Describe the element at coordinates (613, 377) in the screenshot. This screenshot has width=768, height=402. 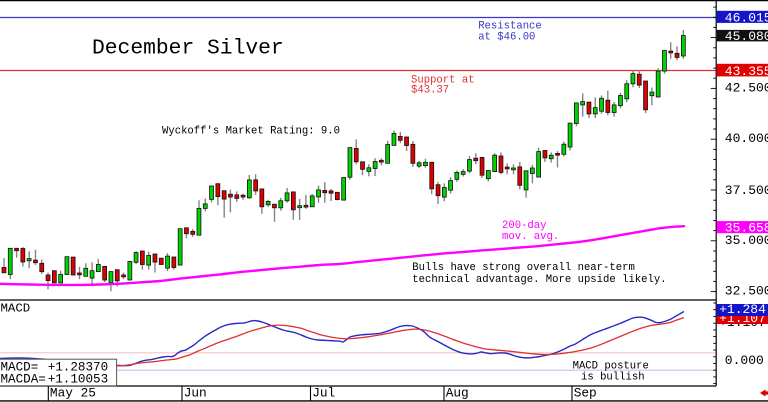
I see `svg-text: is bullish` at that location.